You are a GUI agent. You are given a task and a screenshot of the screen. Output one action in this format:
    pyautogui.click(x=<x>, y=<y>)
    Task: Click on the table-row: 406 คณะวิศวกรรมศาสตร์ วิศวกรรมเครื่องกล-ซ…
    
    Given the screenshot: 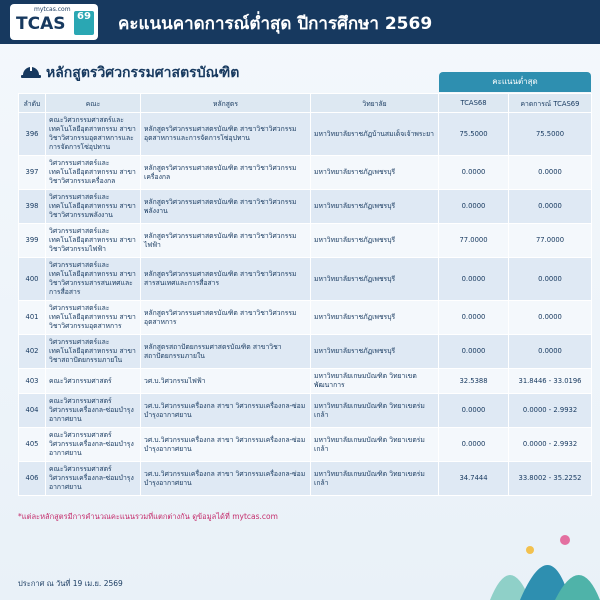 What is the action you would take?
    pyautogui.click(x=305, y=478)
    